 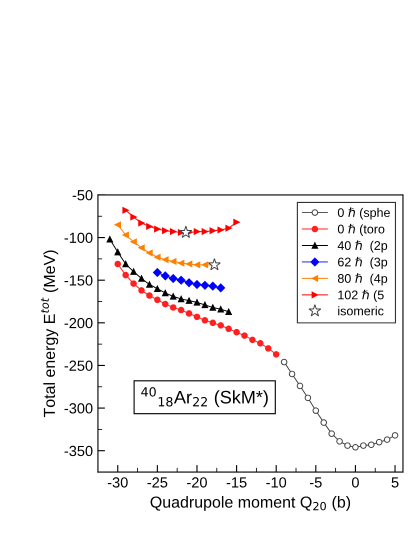 I want to click on y-tick-label: -200, so click(x=78, y=323).